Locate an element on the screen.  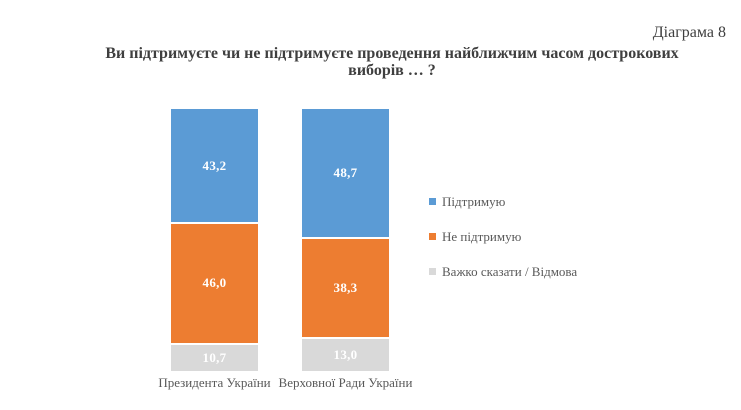
bar-segment: 43,2 is located at coordinates (214, 166).